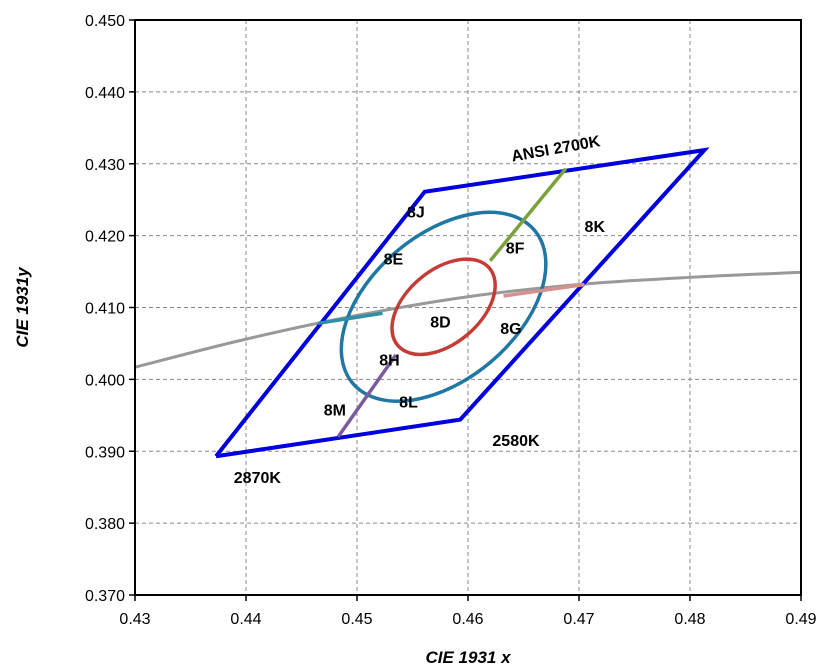 The height and width of the screenshot is (667, 825). Describe the element at coordinates (335, 410) in the screenshot. I see `region-label: 8M` at that location.